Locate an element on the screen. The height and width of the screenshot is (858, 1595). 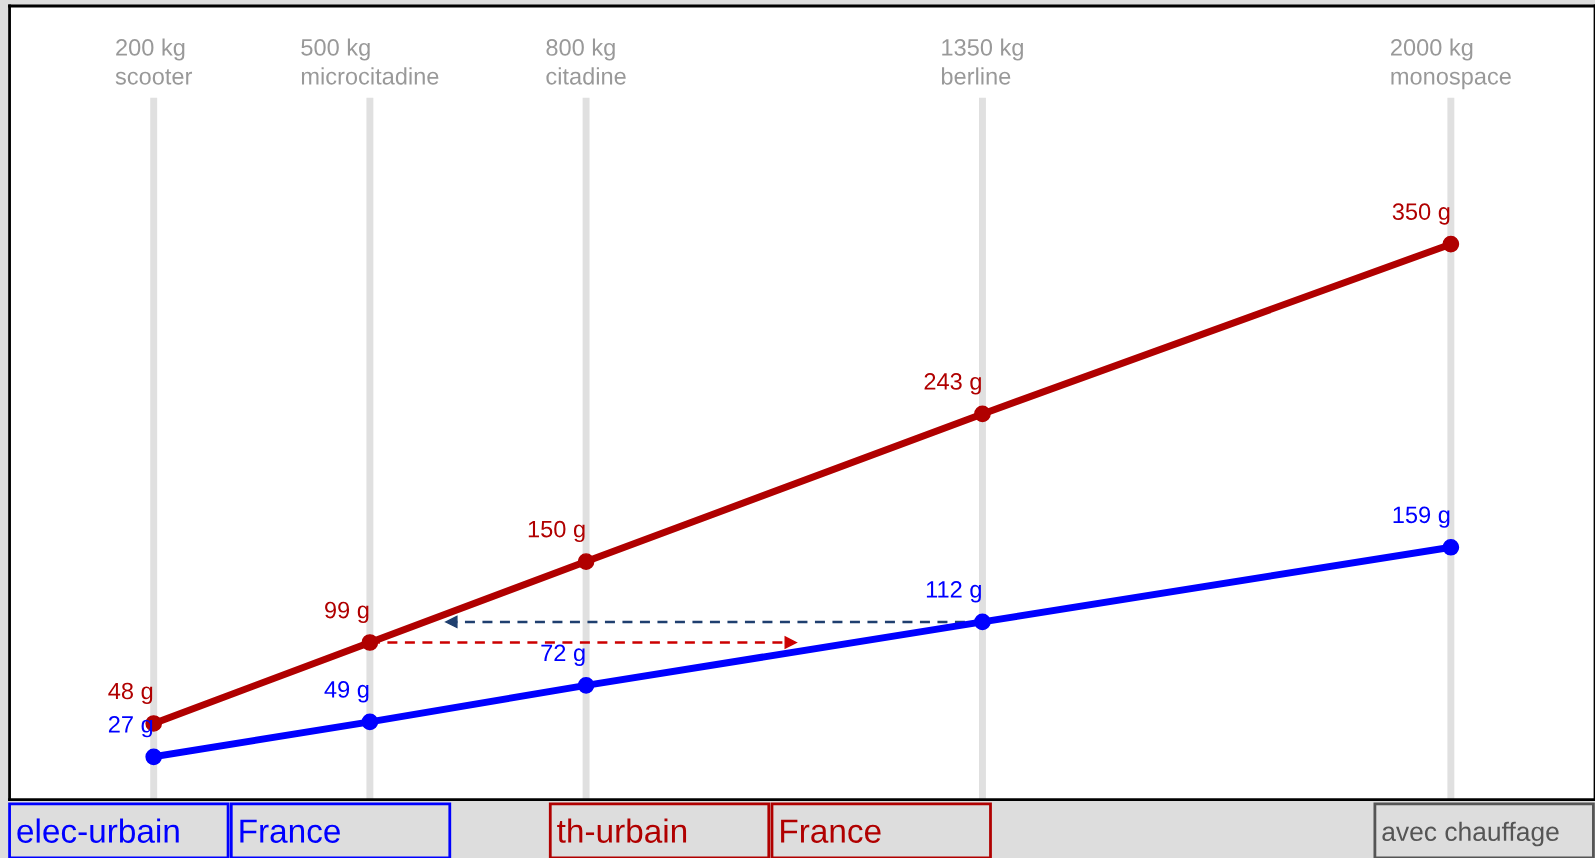
x-tick-label: 500 kg microcitadine is located at coordinates (370, 61).